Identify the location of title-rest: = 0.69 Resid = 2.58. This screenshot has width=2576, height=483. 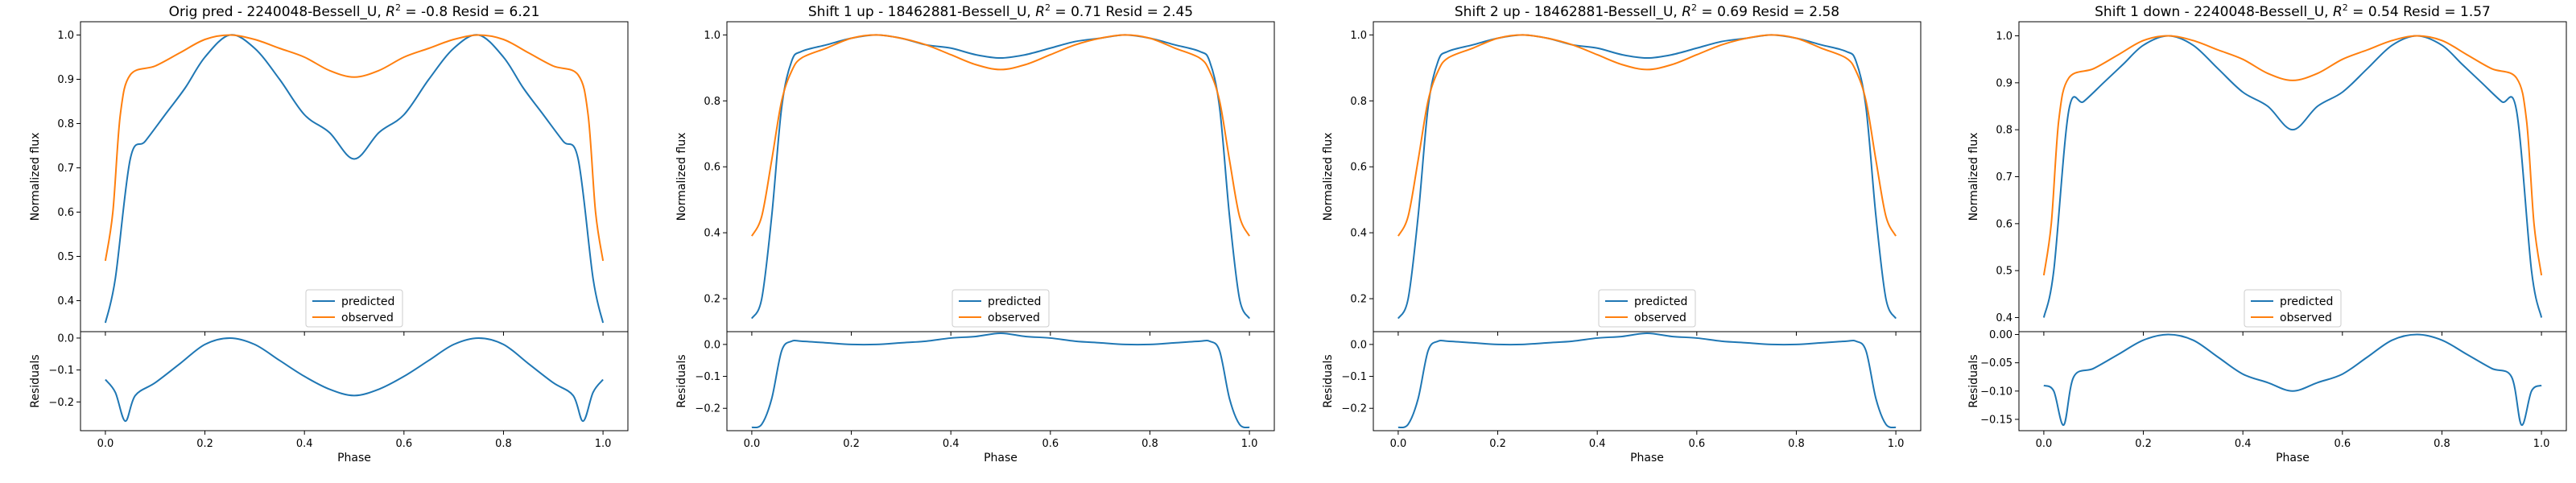
(1768, 12).